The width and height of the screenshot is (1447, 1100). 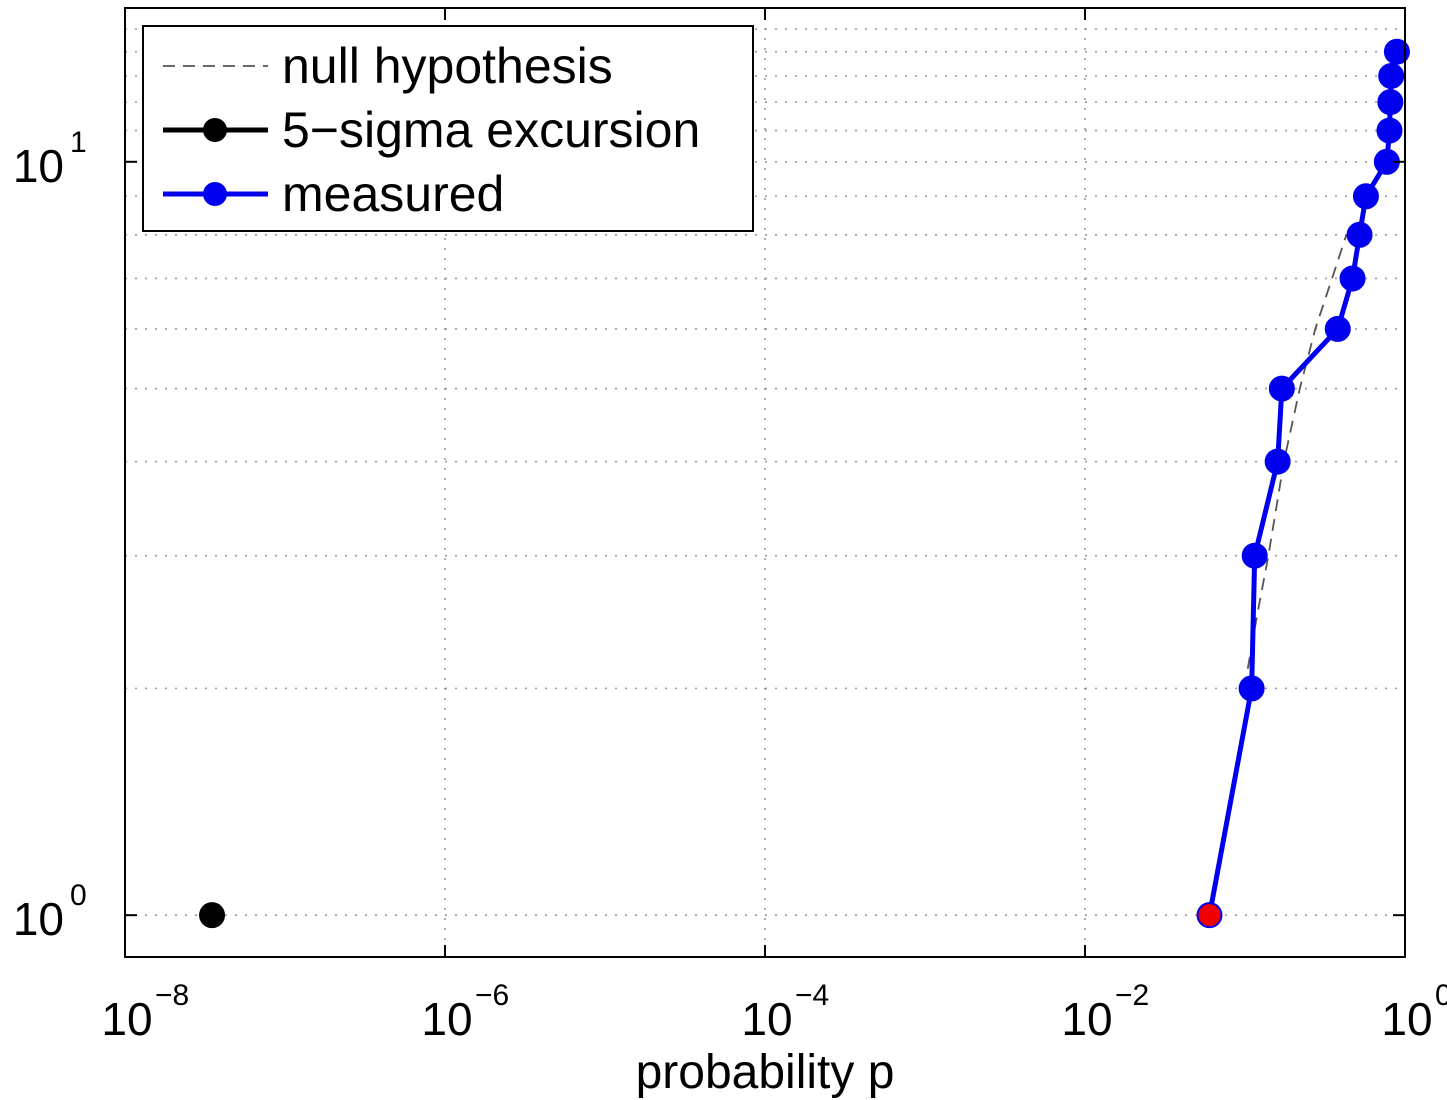 I want to click on legend-item: null hypothesis, so click(x=388, y=66).